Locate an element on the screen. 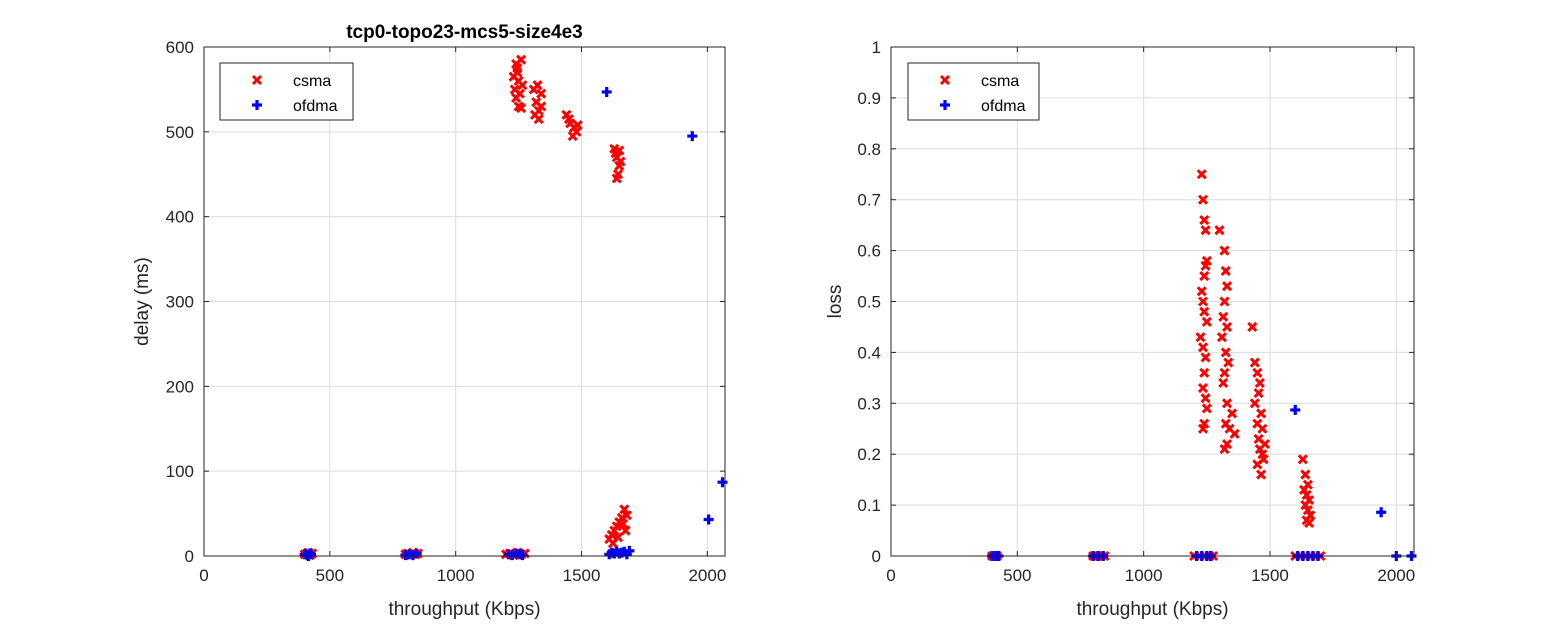 The width and height of the screenshot is (1563, 625). legend-label-ofdma: ofdma is located at coordinates (1003, 106).